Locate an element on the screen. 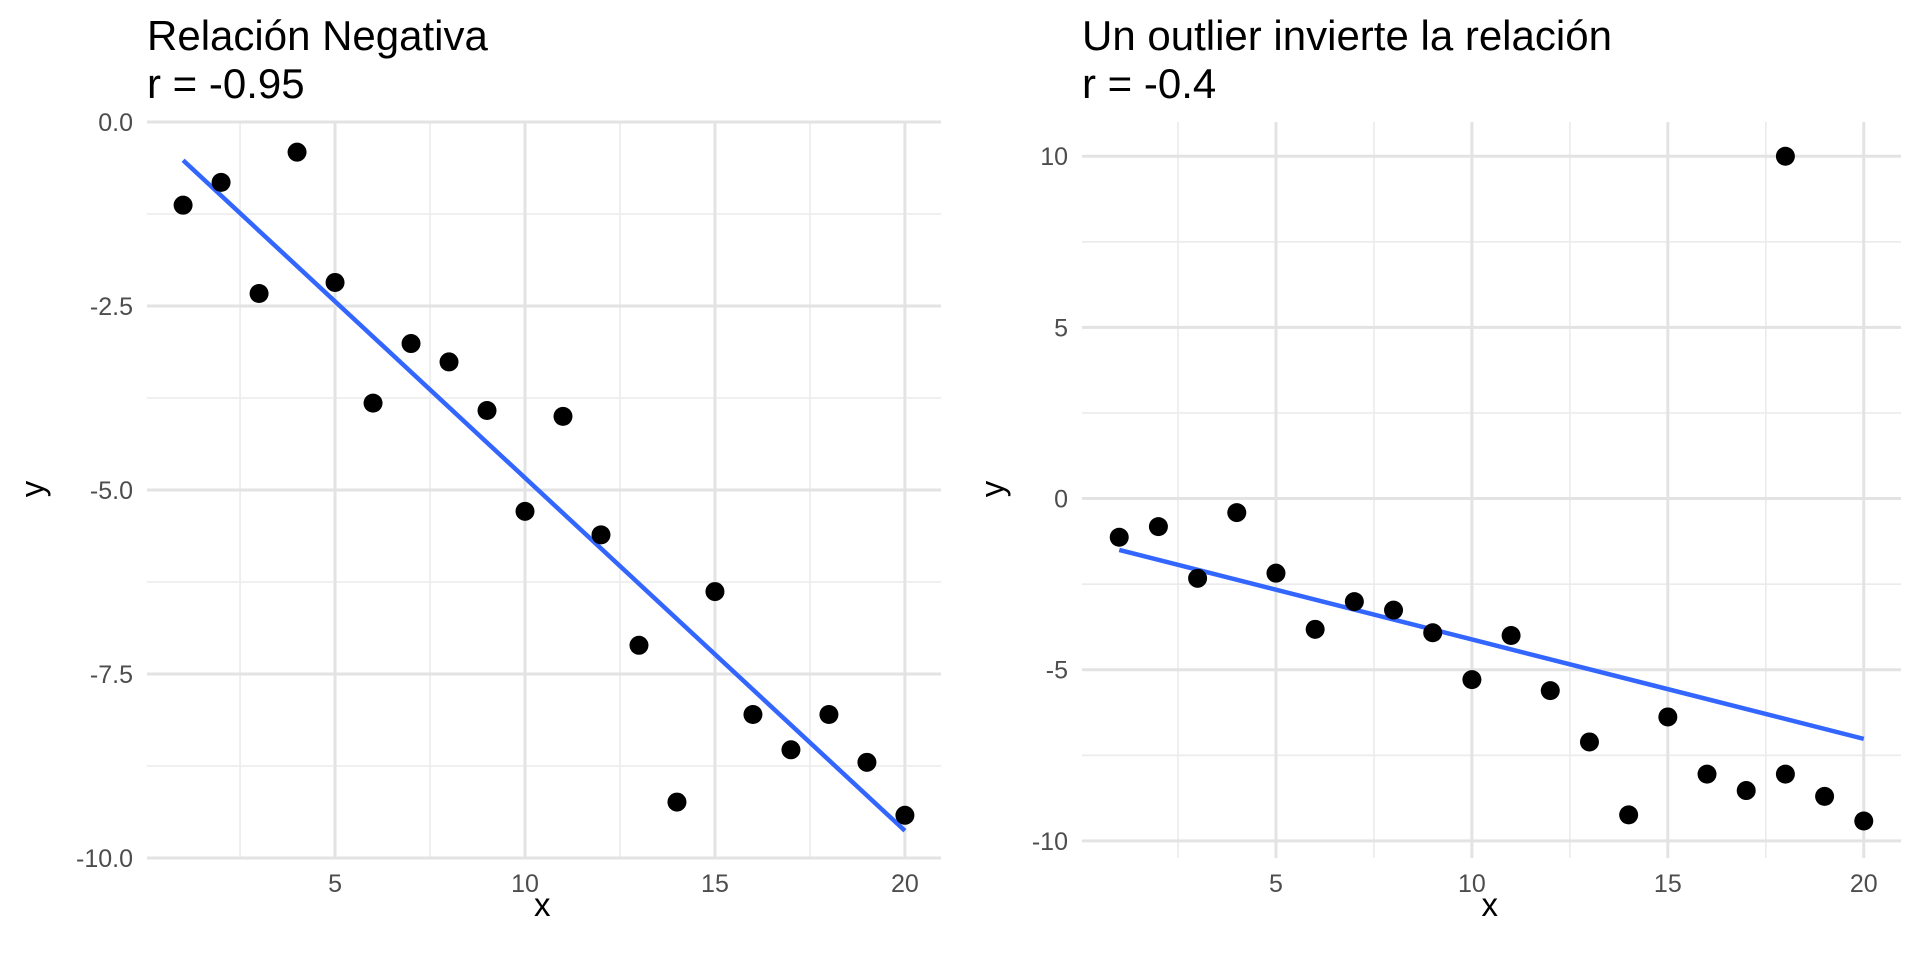  y-tick-label: 10 is located at coordinates (1054, 157).